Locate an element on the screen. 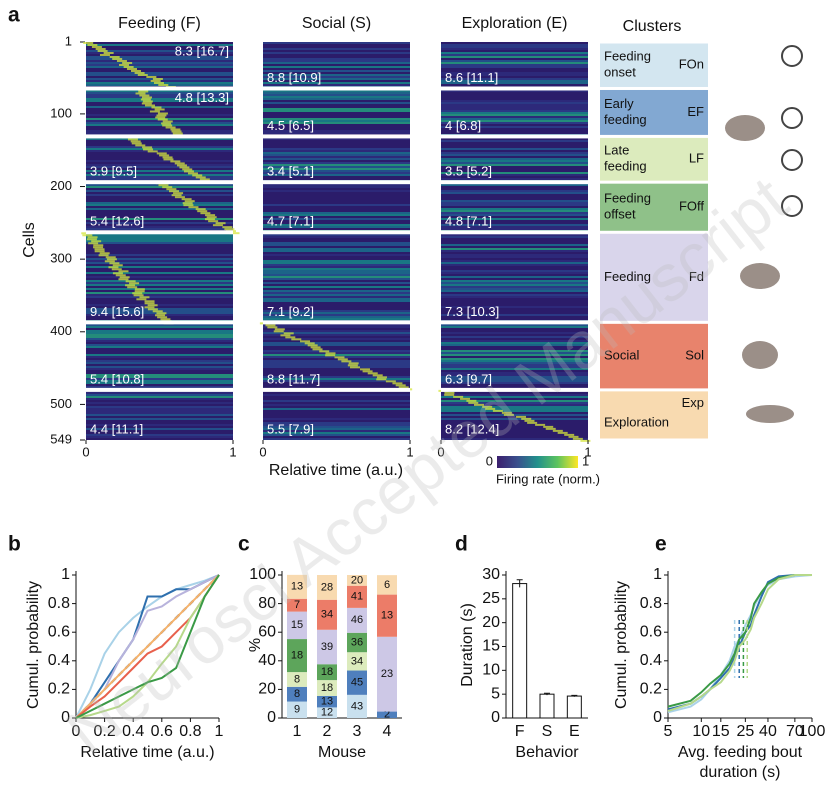 Image resolution: width=829 pixels, height=796 pixels. segment-label: 7.1 [9.2] is located at coordinates (290, 311).